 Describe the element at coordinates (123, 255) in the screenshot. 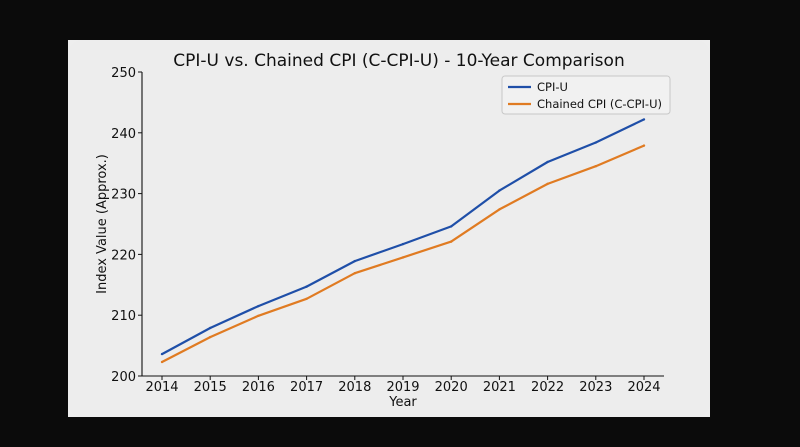

I see `y-tick-label: 220` at that location.